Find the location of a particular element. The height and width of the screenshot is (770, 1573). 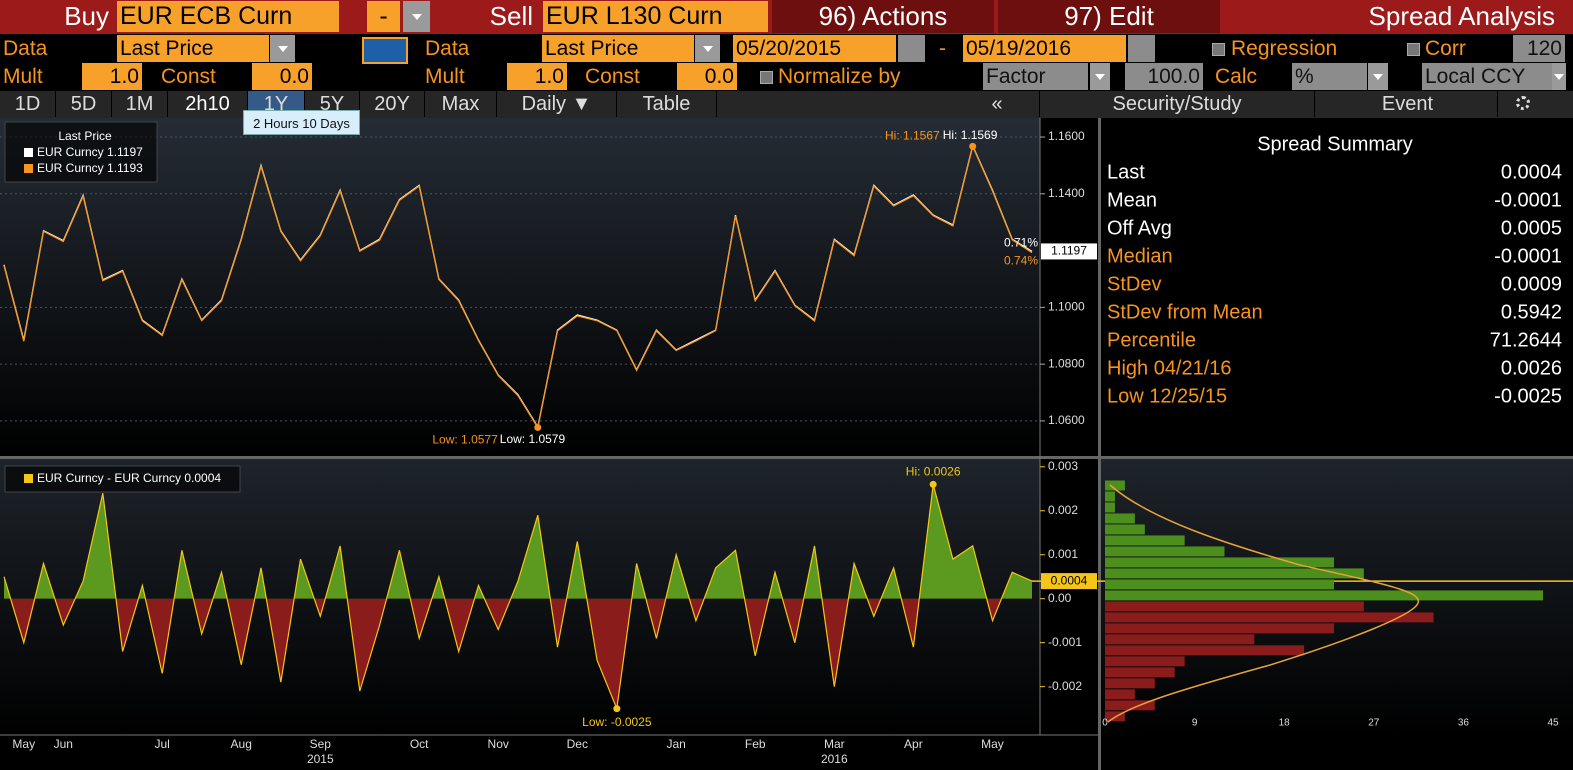

tab: « is located at coordinates (997, 104).